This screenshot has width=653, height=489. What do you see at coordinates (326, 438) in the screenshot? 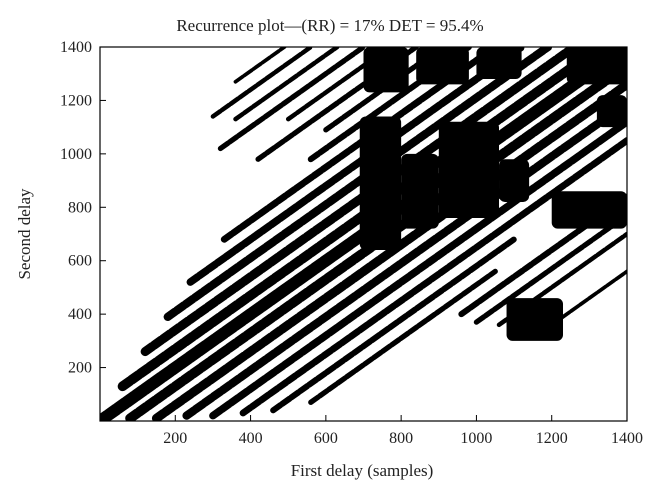
I see `x-tick-label: 600` at bounding box center [326, 438].